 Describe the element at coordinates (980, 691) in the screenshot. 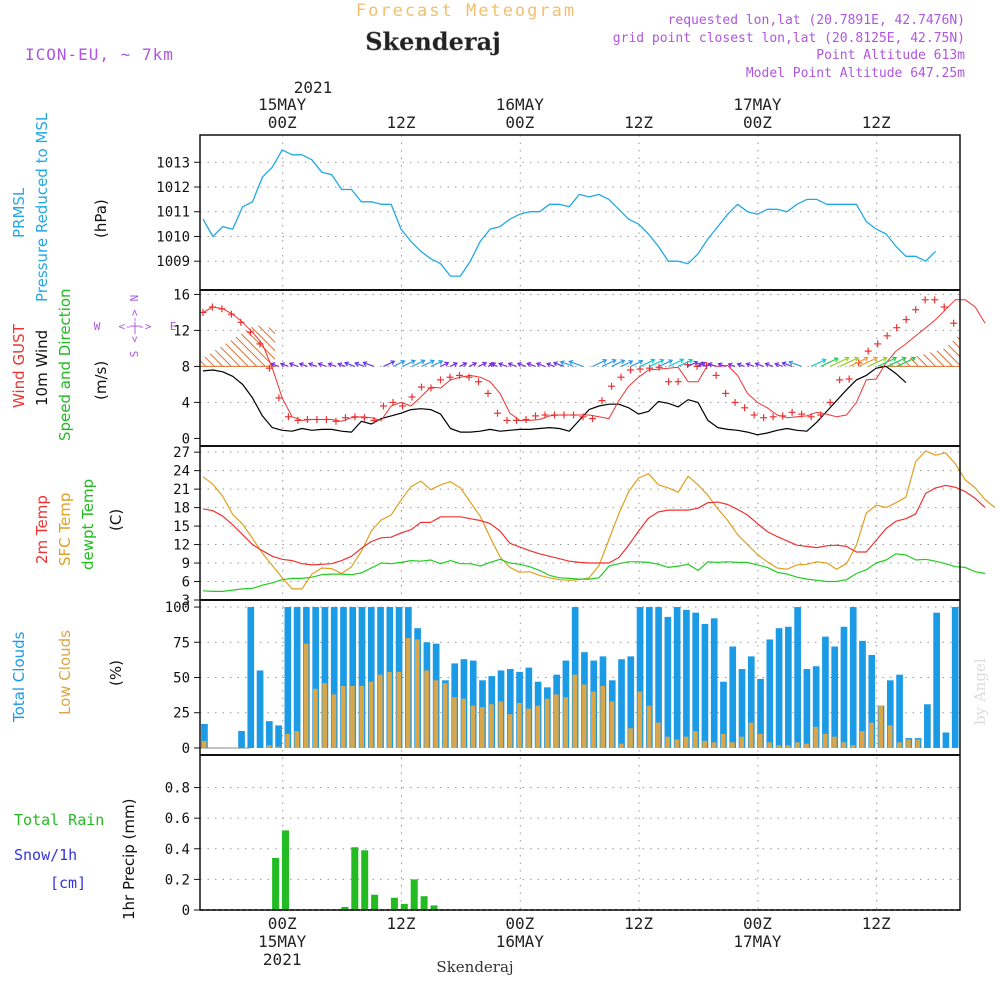

I see `watermark: by Angel` at that location.